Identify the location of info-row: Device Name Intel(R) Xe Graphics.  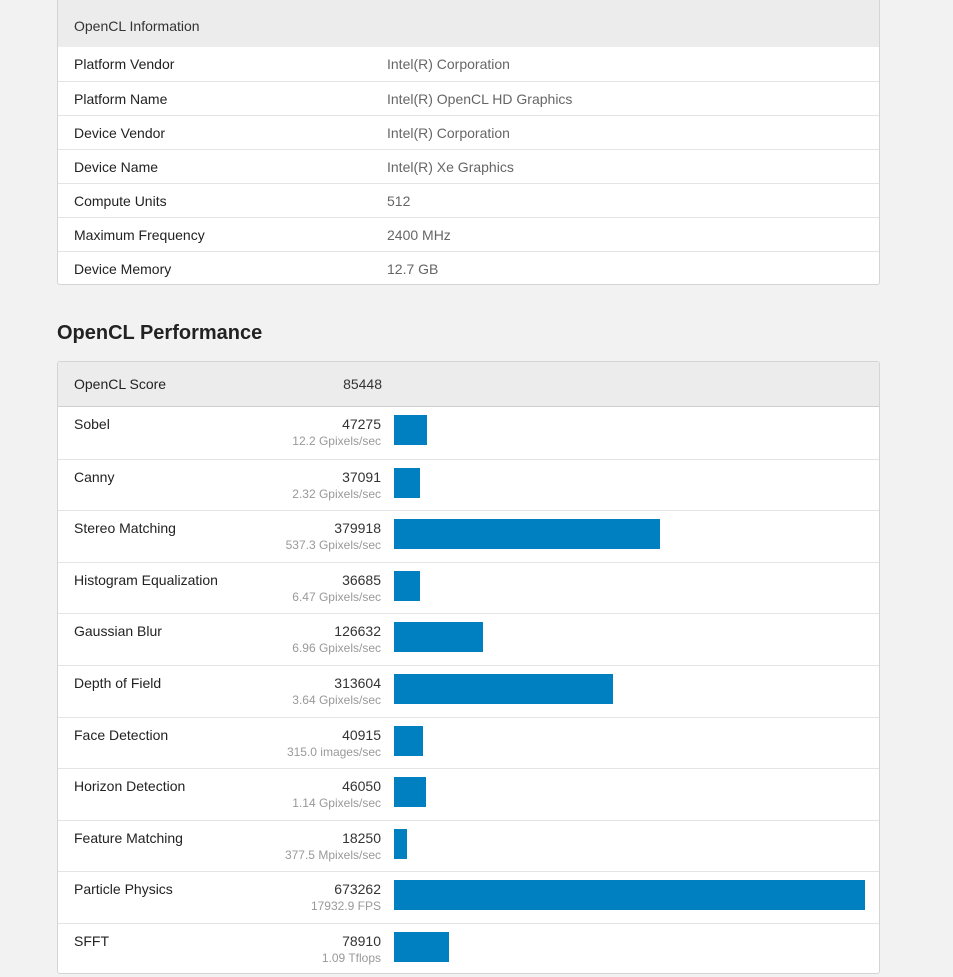
(468, 166).